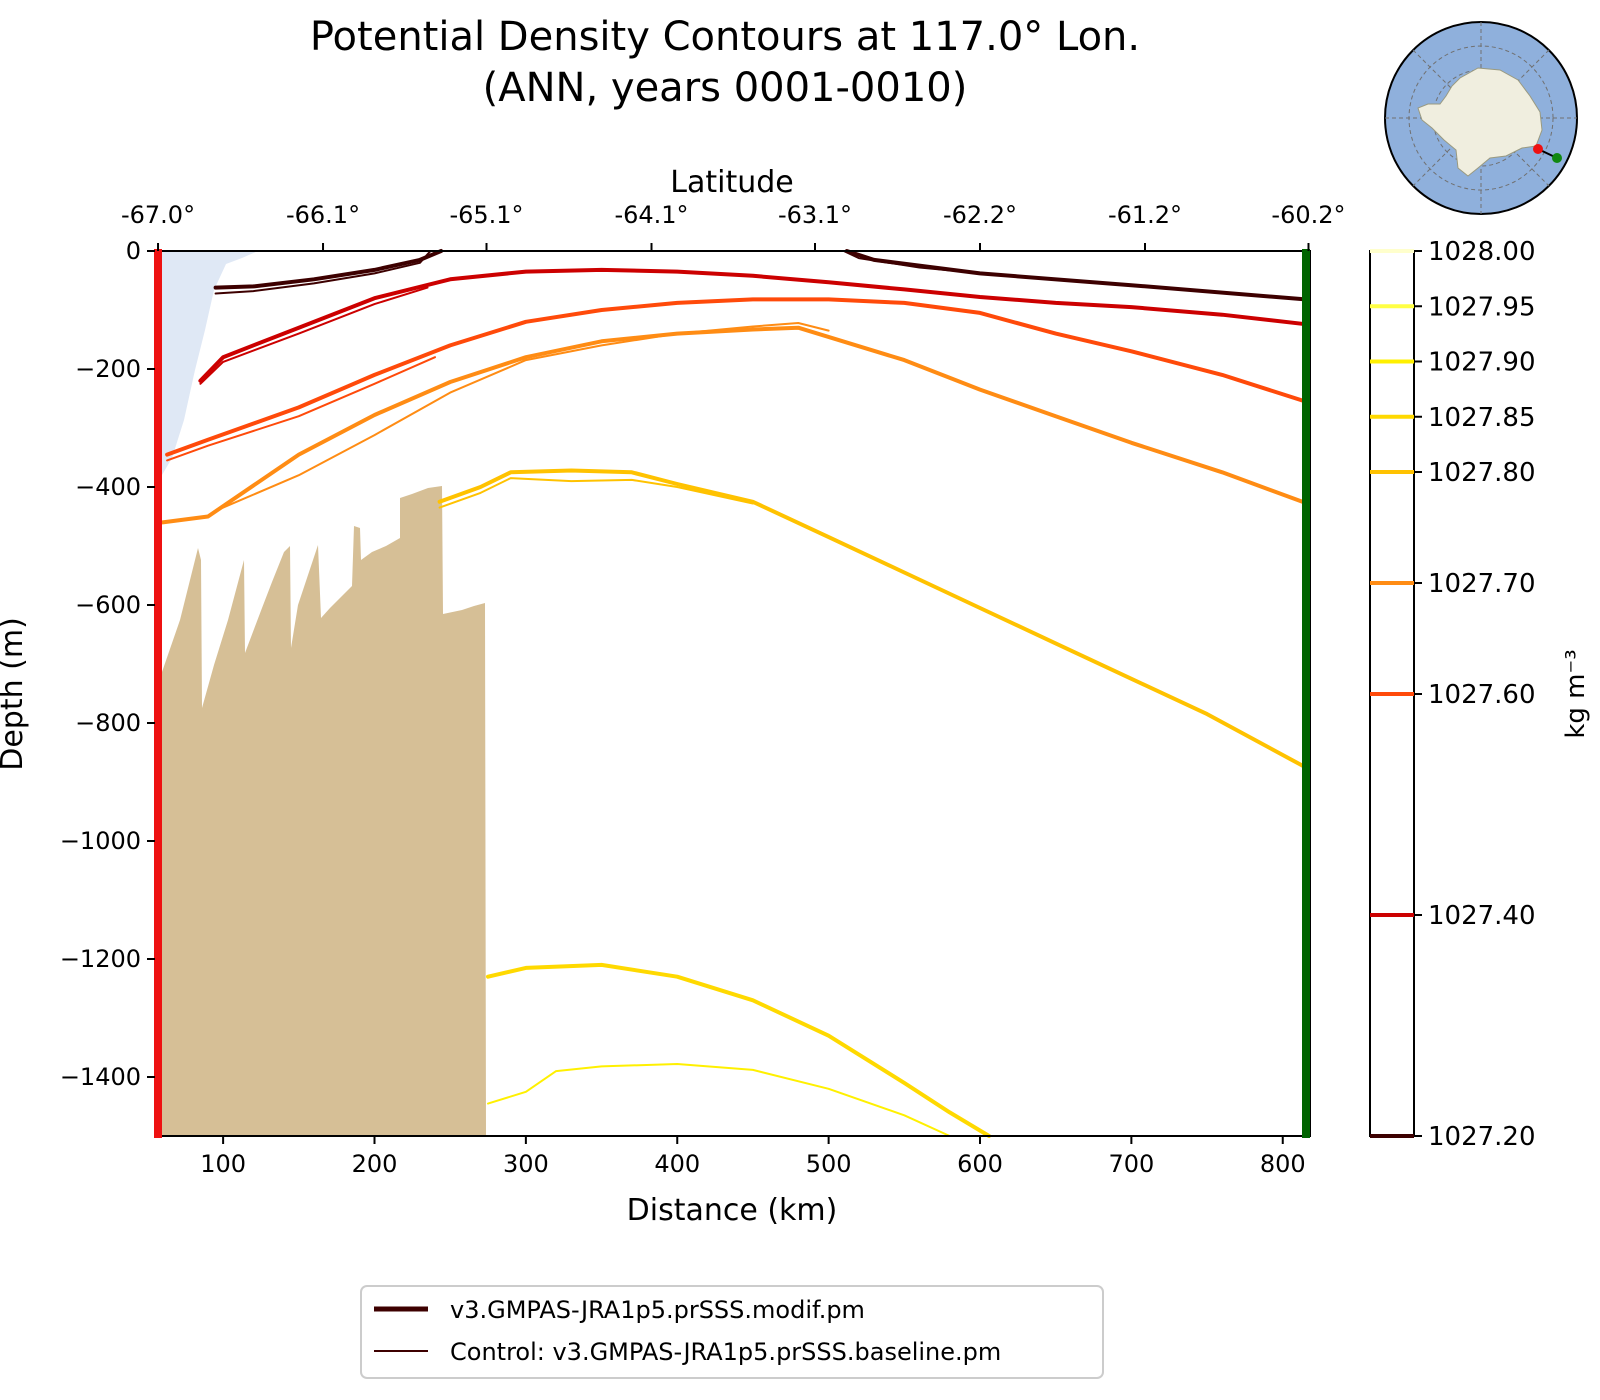 The width and height of the screenshot is (1600, 1400). What do you see at coordinates (1576, 693) in the screenshot?
I see `colorbar-label: kg m⁻³` at bounding box center [1576, 693].